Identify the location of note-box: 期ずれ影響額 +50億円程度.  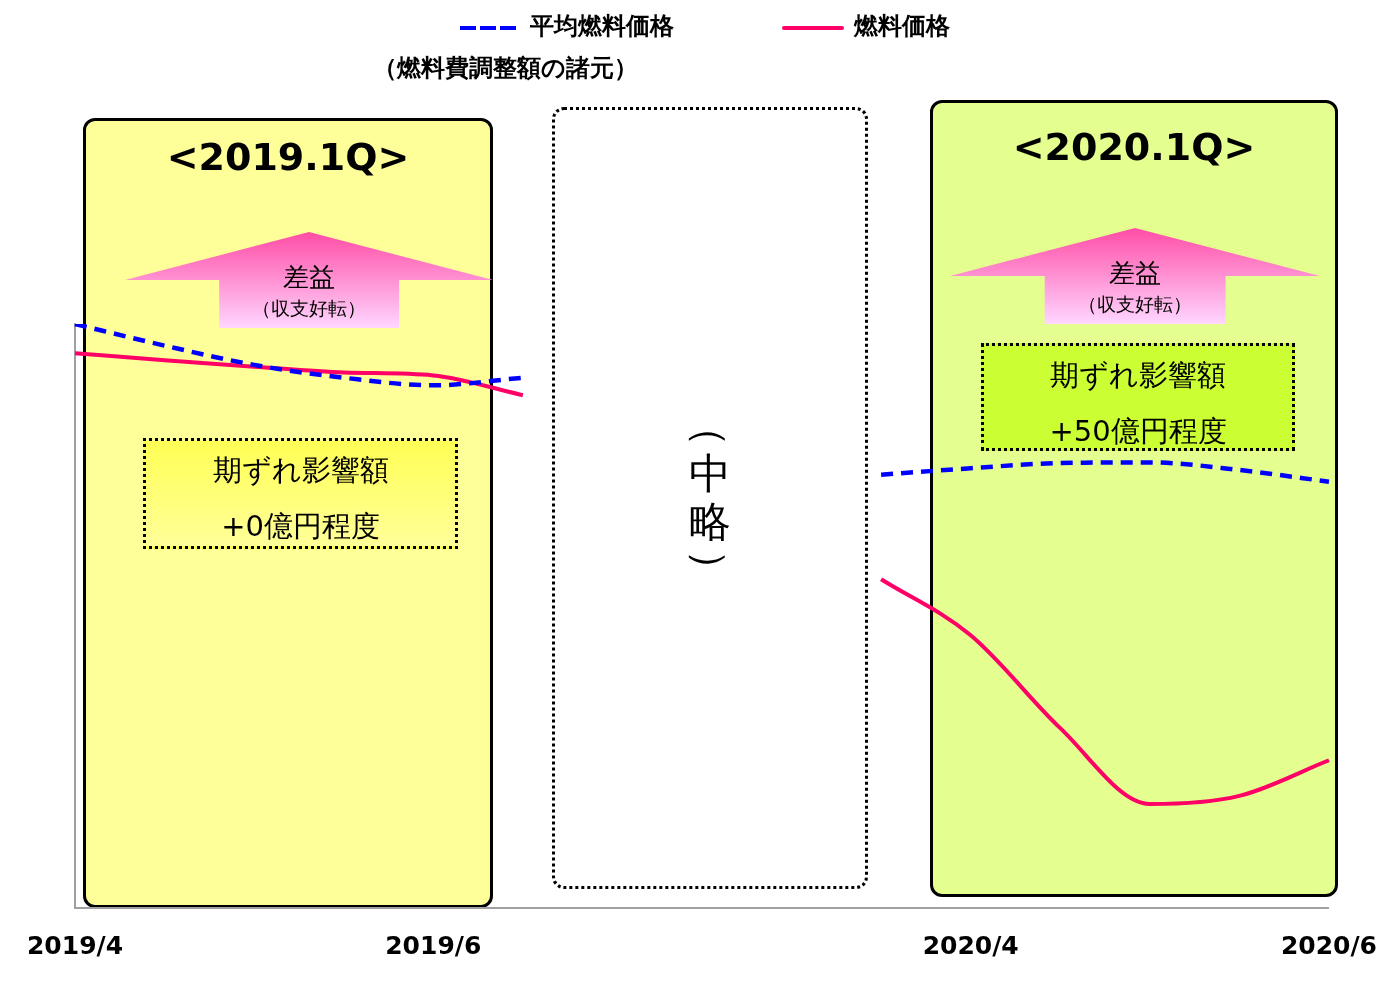
(1138, 397).